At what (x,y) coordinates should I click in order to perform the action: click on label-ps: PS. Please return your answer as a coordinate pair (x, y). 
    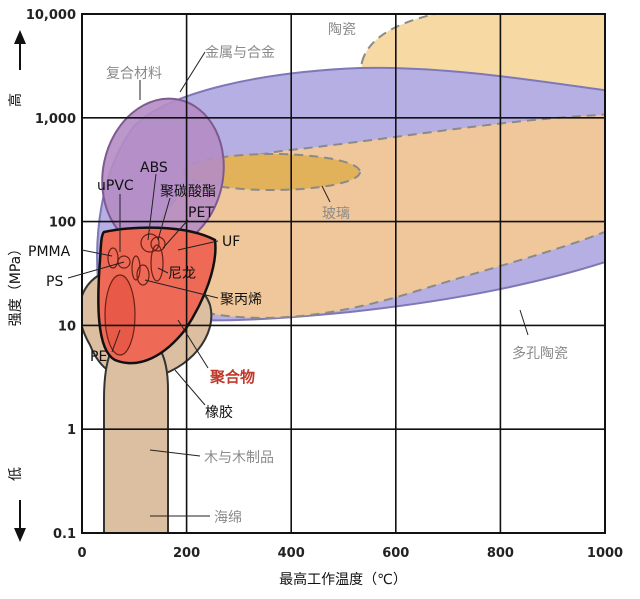
    Looking at the image, I should click on (54, 282).